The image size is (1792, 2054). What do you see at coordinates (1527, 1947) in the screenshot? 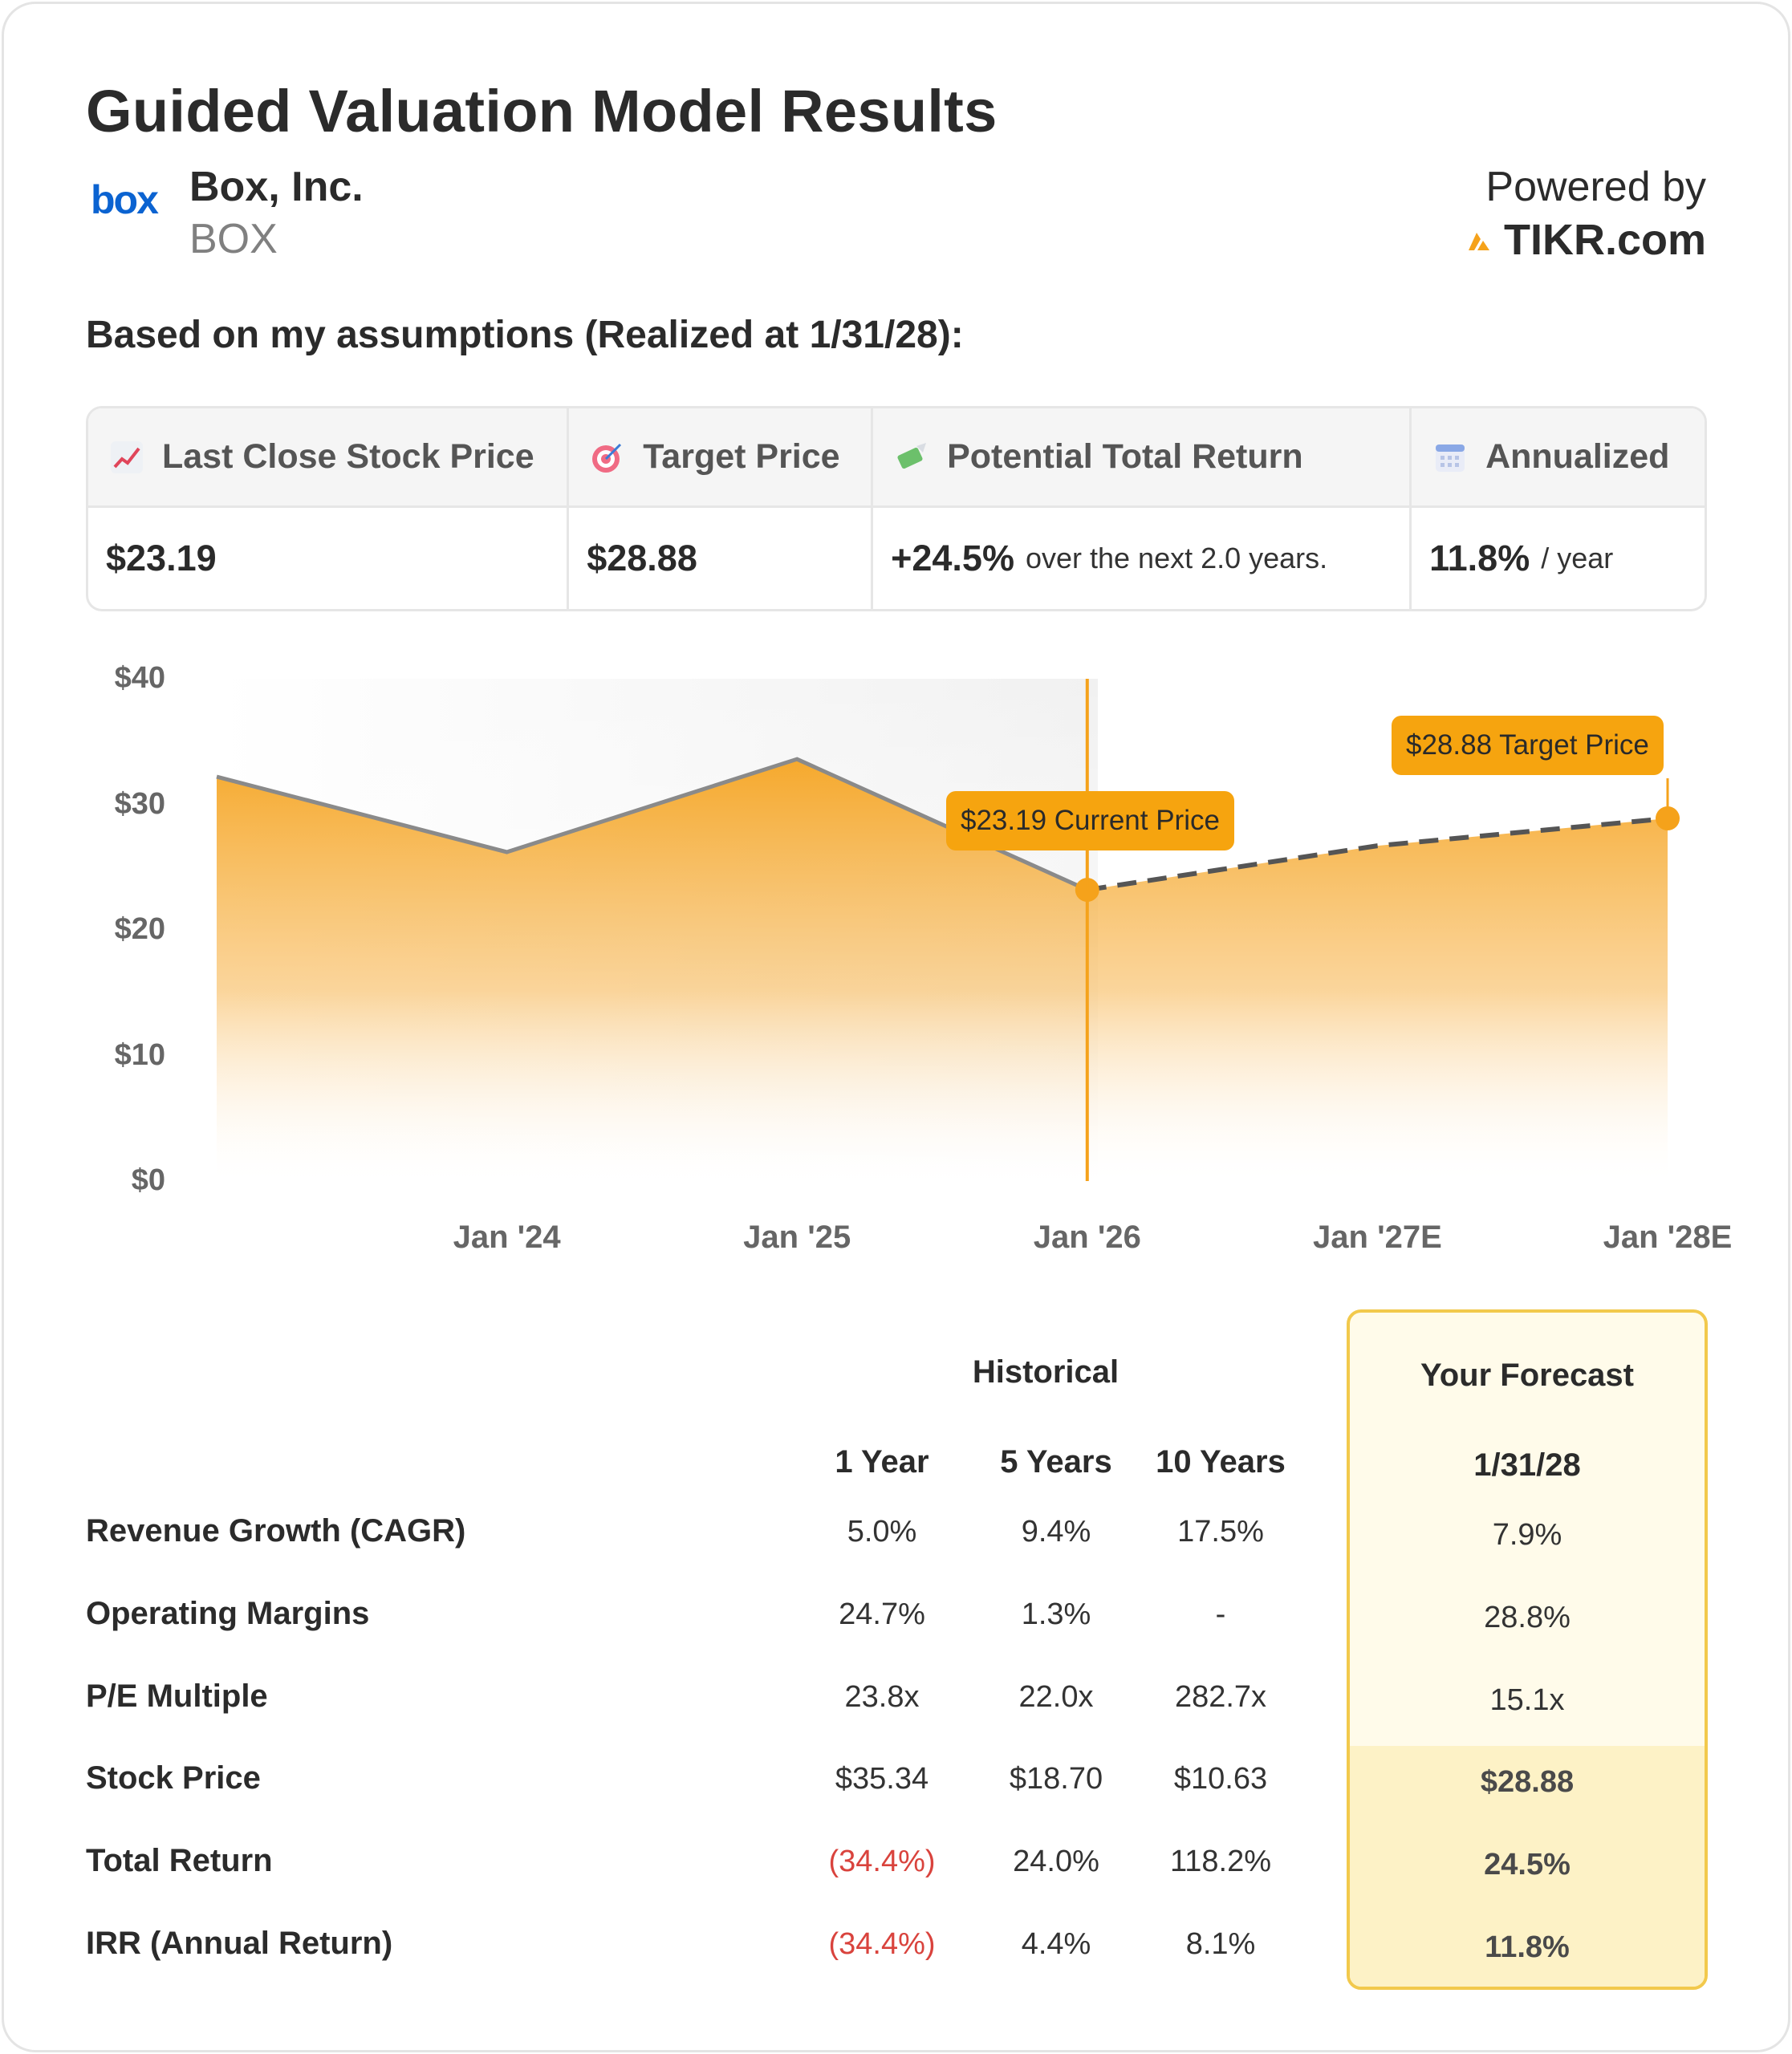
I see `forecast-cell: 11.8%` at bounding box center [1527, 1947].